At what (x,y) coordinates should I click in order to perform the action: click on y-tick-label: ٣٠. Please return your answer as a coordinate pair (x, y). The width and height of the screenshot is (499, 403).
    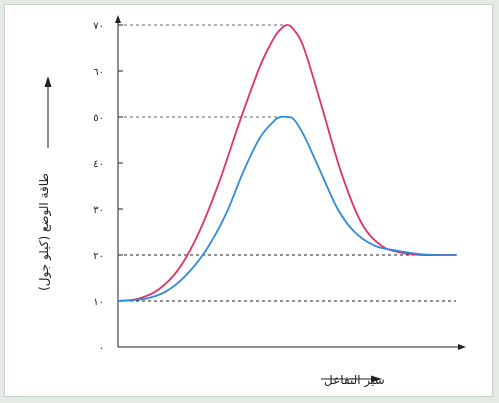
    Looking at the image, I should click on (98, 210).